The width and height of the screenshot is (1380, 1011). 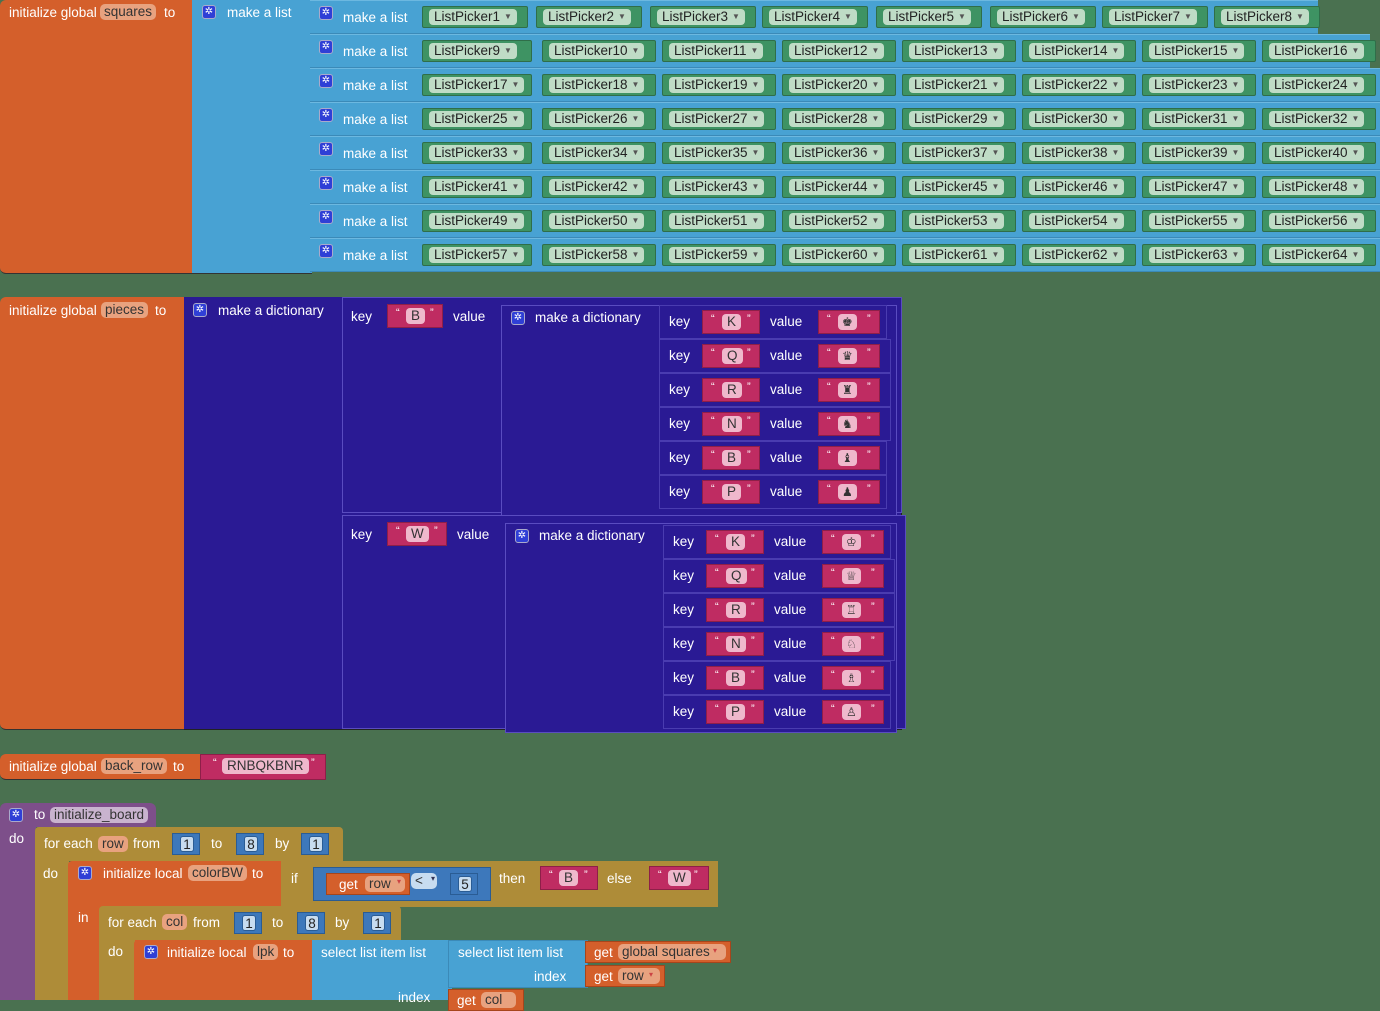 What do you see at coordinates (477, 119) in the screenshot?
I see `listpicker-dropdown: ListPicker25 ▼` at bounding box center [477, 119].